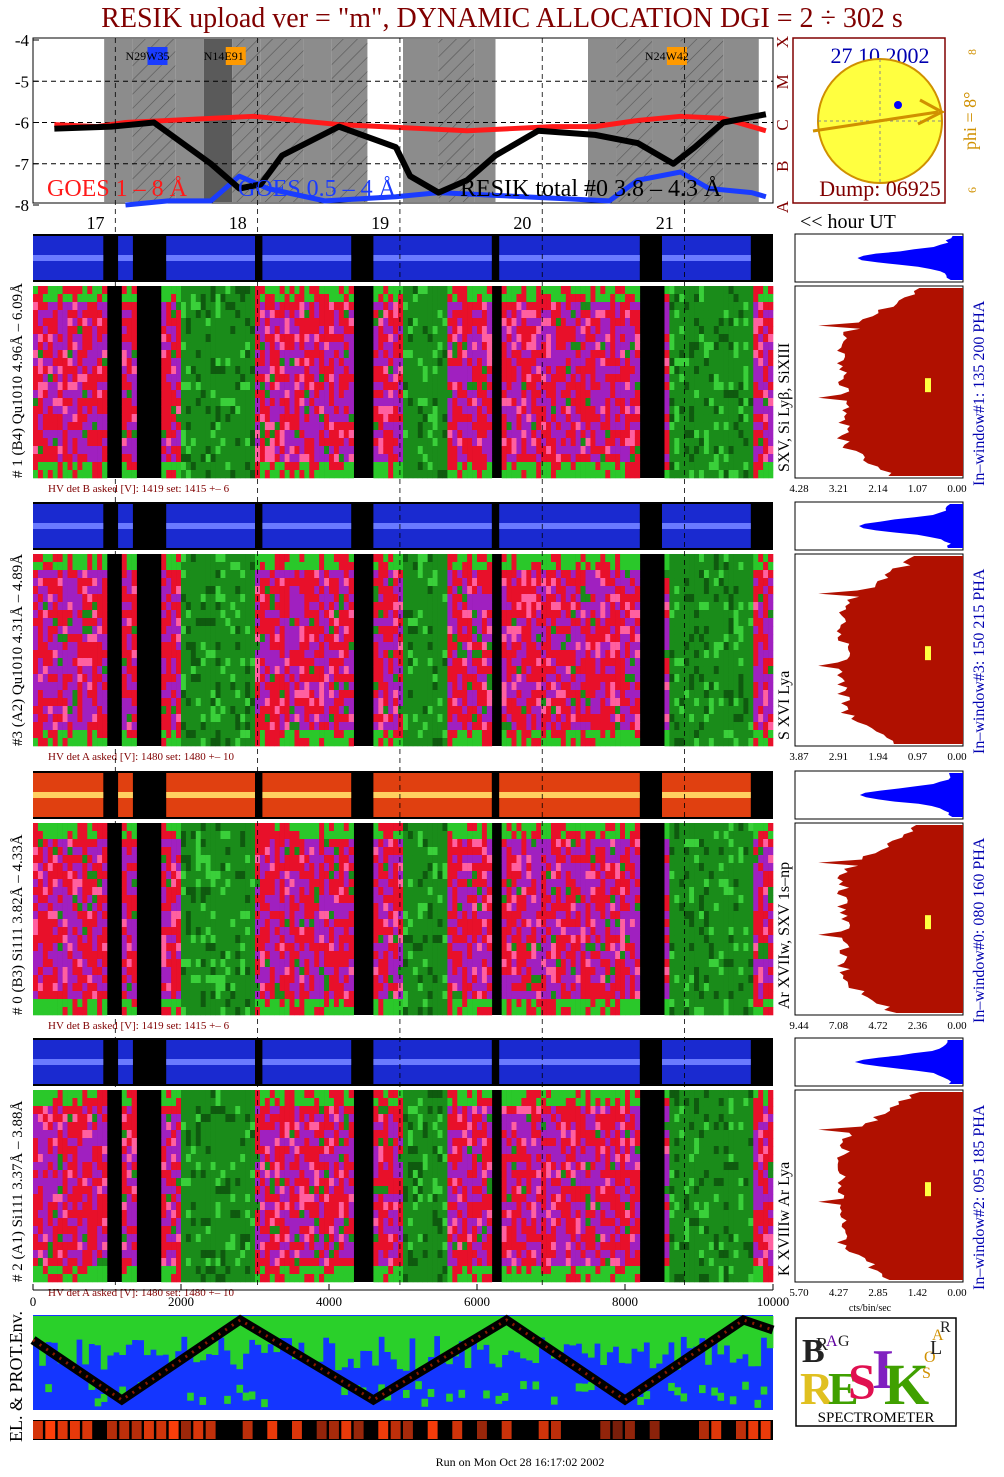  Describe the element at coordinates (224, 56) in the screenshot. I see `region-label-1: N14E91` at that location.